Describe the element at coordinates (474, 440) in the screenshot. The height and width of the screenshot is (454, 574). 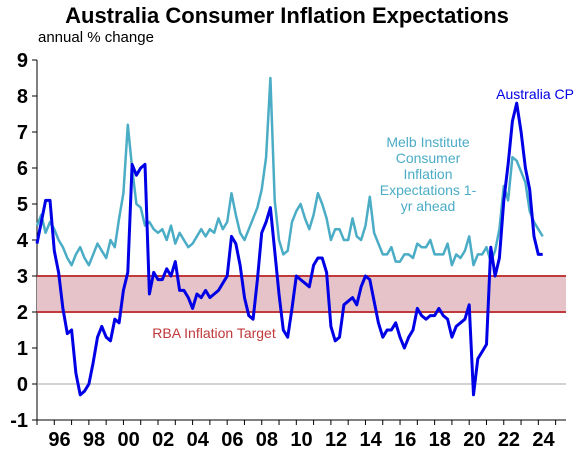
I see `x-tick-label: 20` at that location.